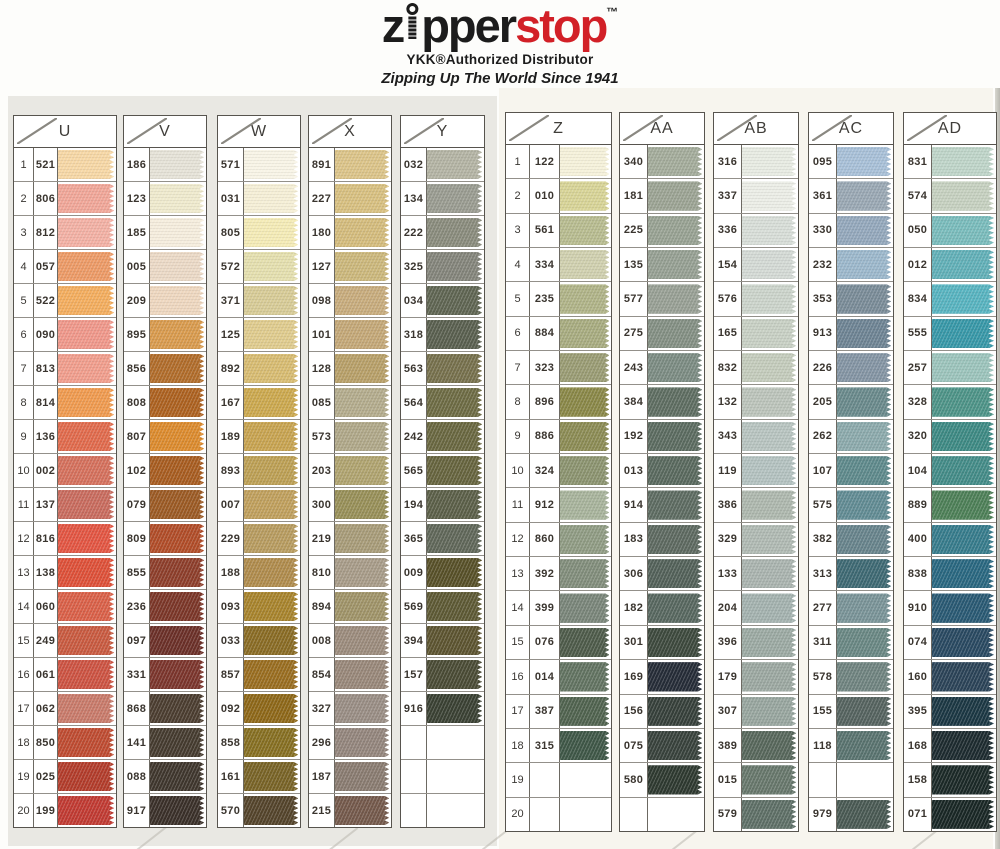  I want to click on color-code: 858, so click(231, 742).